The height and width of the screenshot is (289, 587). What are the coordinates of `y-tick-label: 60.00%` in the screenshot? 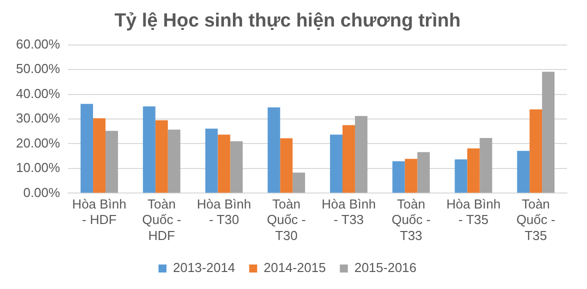 It's located at (38, 44).